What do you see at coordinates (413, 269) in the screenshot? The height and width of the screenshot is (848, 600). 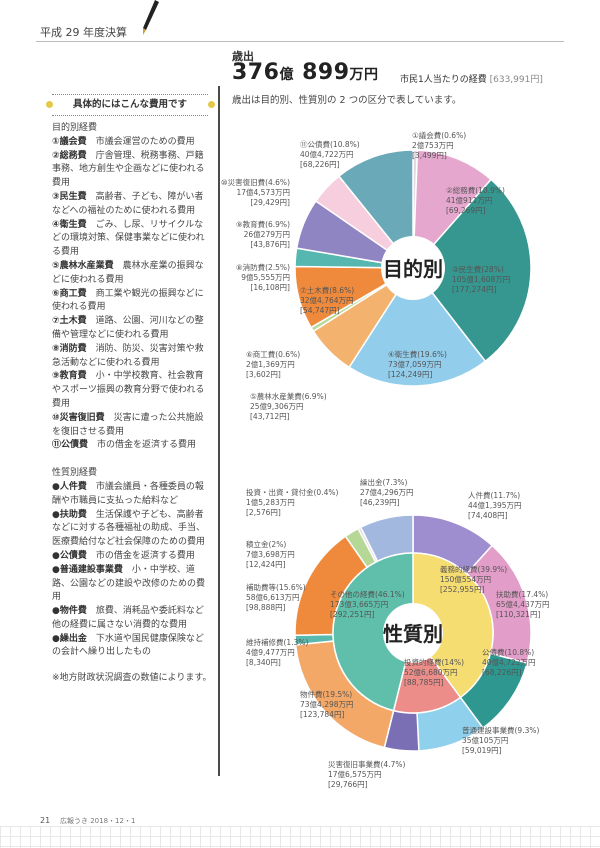 I see `purpose-pie-title: 目的別` at bounding box center [413, 269].